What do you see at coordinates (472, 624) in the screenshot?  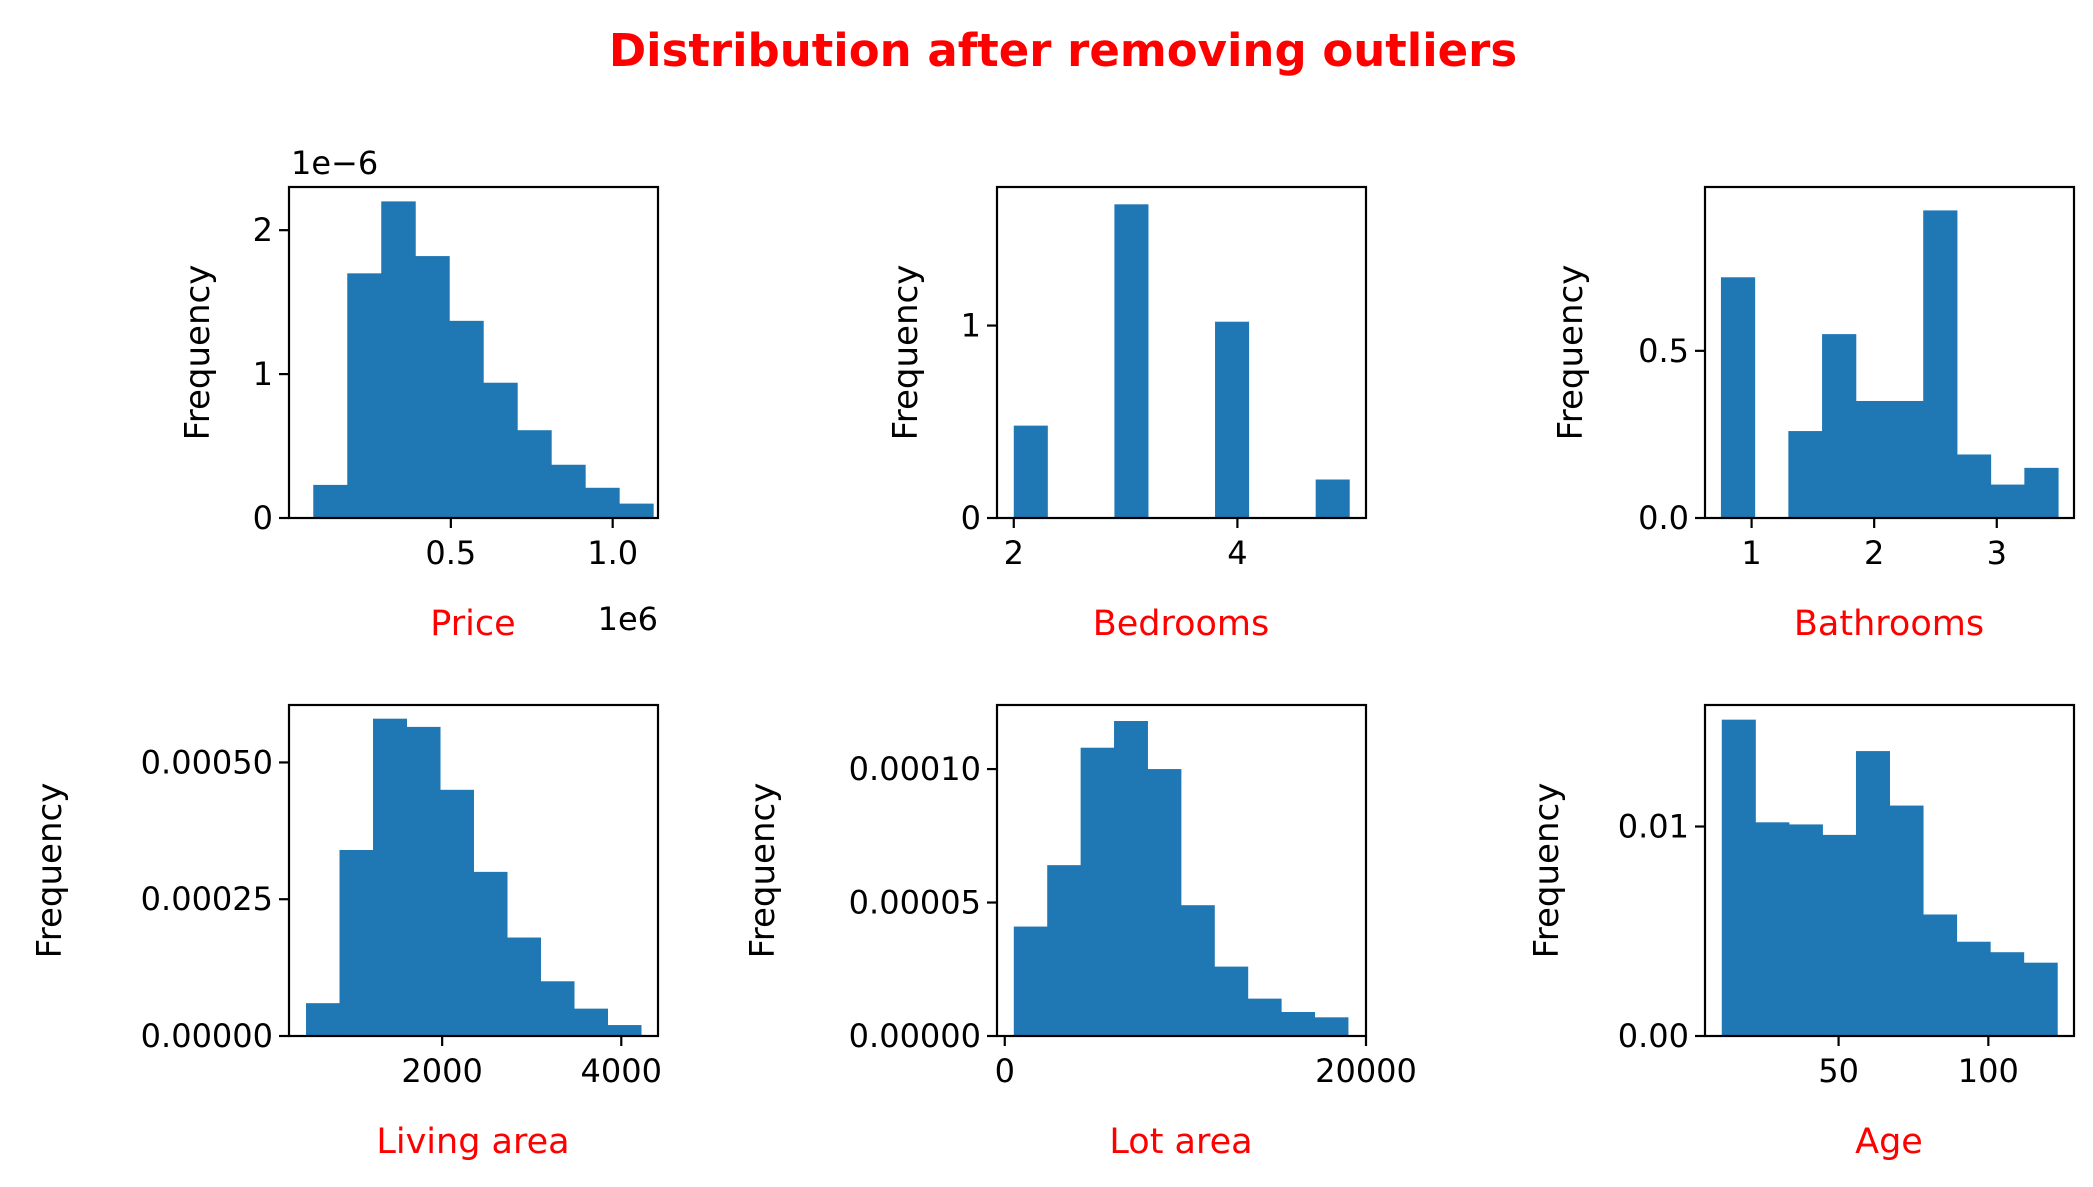 I see `x-axis-label: Price` at bounding box center [472, 624].